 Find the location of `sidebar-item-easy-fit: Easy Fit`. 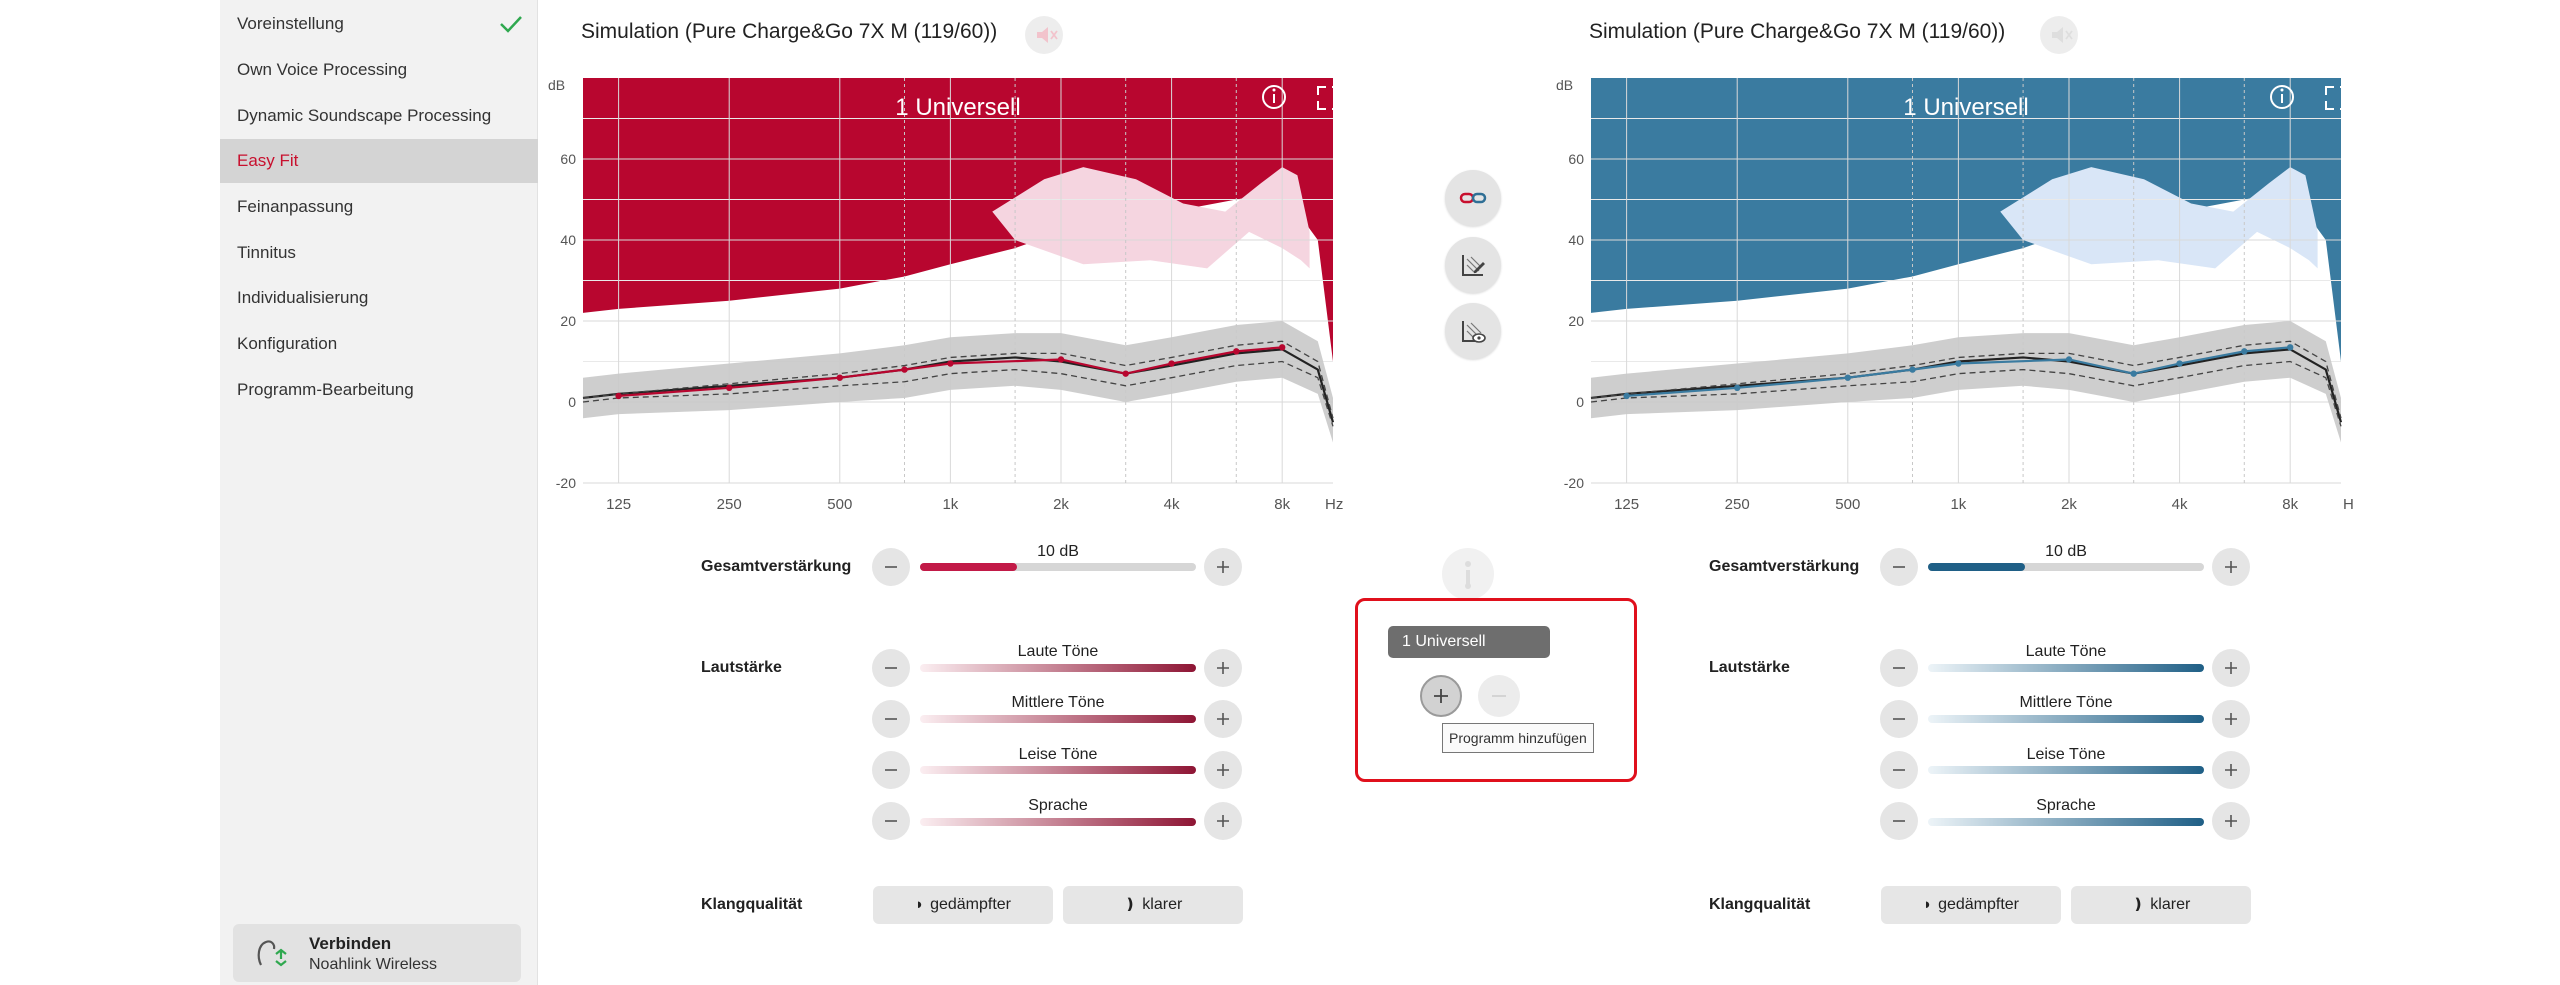

sidebar-item-easy-fit: Easy Fit is located at coordinates (379, 161).